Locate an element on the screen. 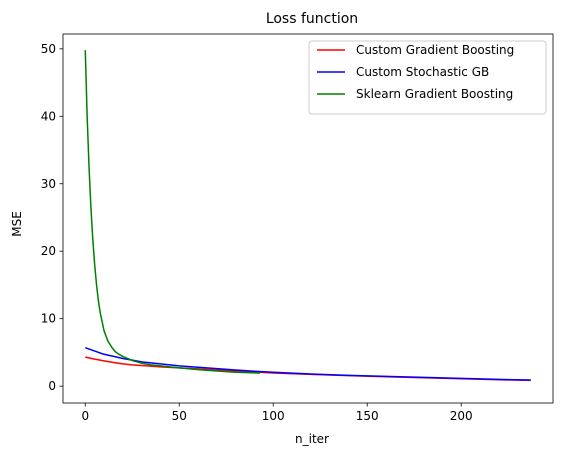  x-axis-label: n_iter is located at coordinates (312, 439).